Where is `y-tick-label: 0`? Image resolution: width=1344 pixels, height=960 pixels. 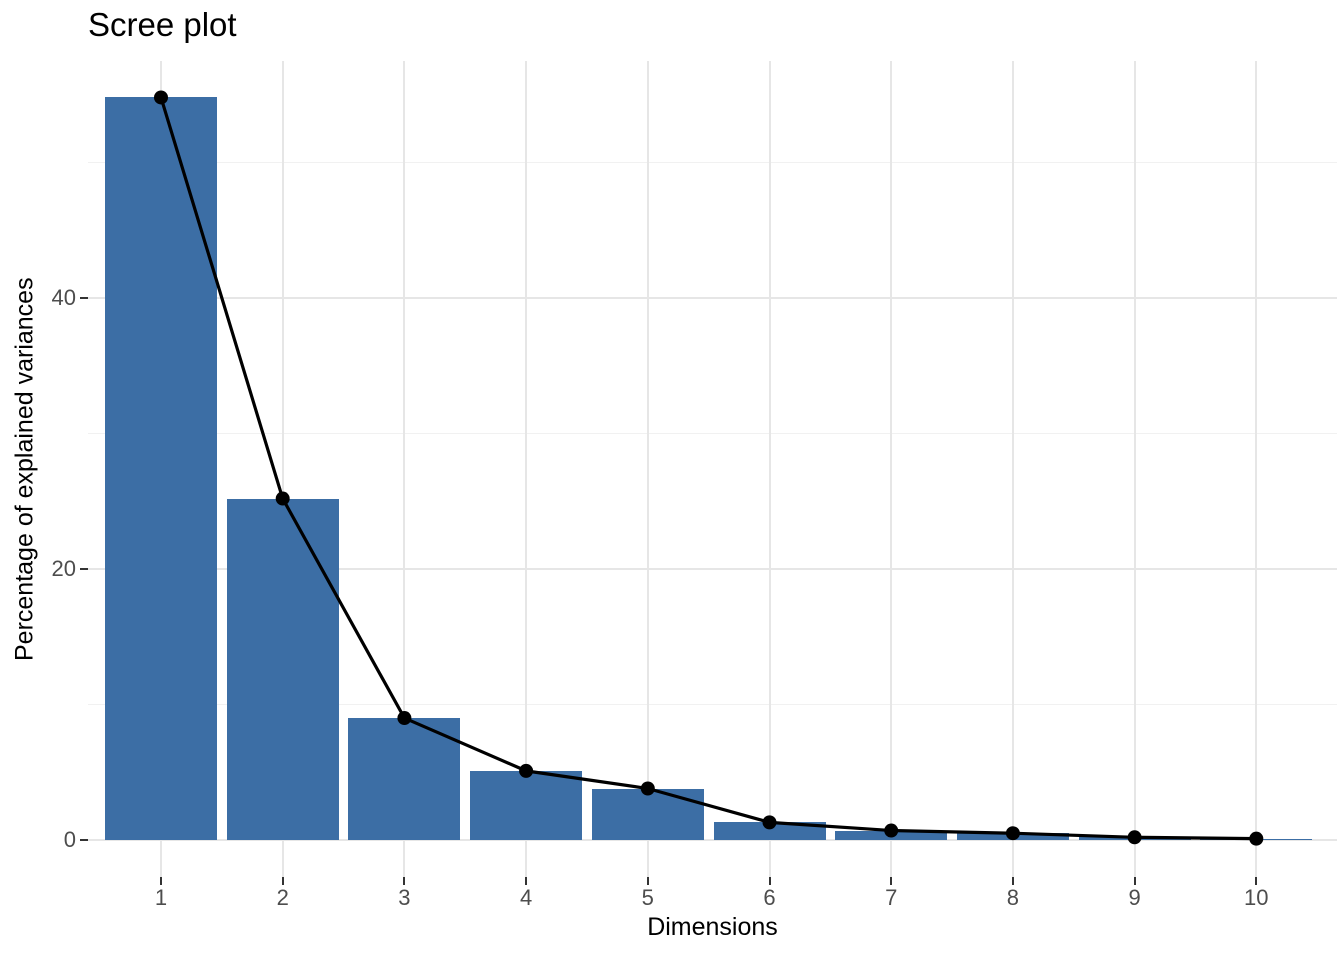 y-tick-label: 0 is located at coordinates (69, 839).